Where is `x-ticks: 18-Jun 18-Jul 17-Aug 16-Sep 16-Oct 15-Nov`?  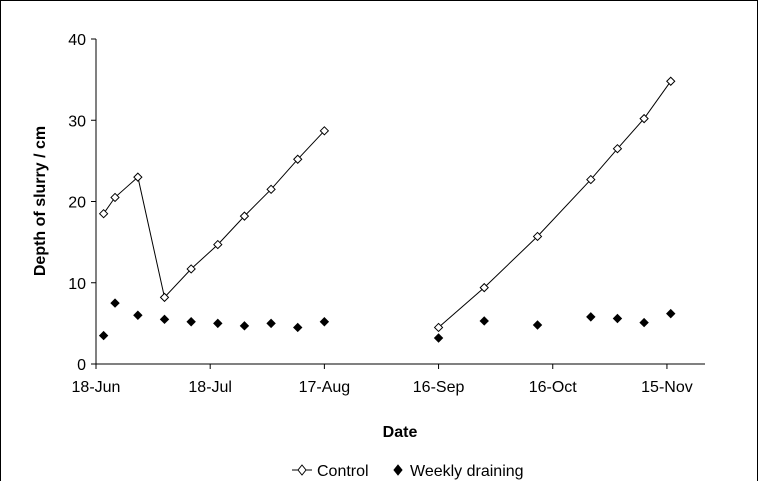
x-ticks: 18-Jun 18-Jul 17-Aug 16-Sep 16-Oct 15-Nov is located at coordinates (382, 380).